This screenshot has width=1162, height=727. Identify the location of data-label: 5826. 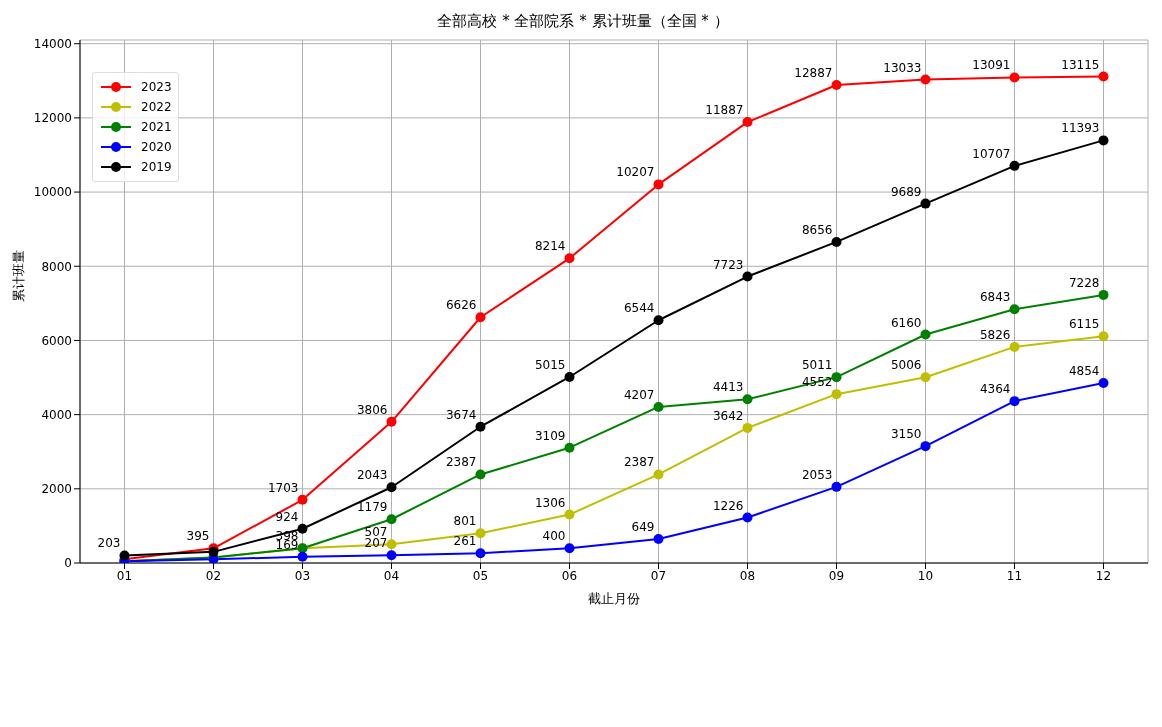
(995, 334).